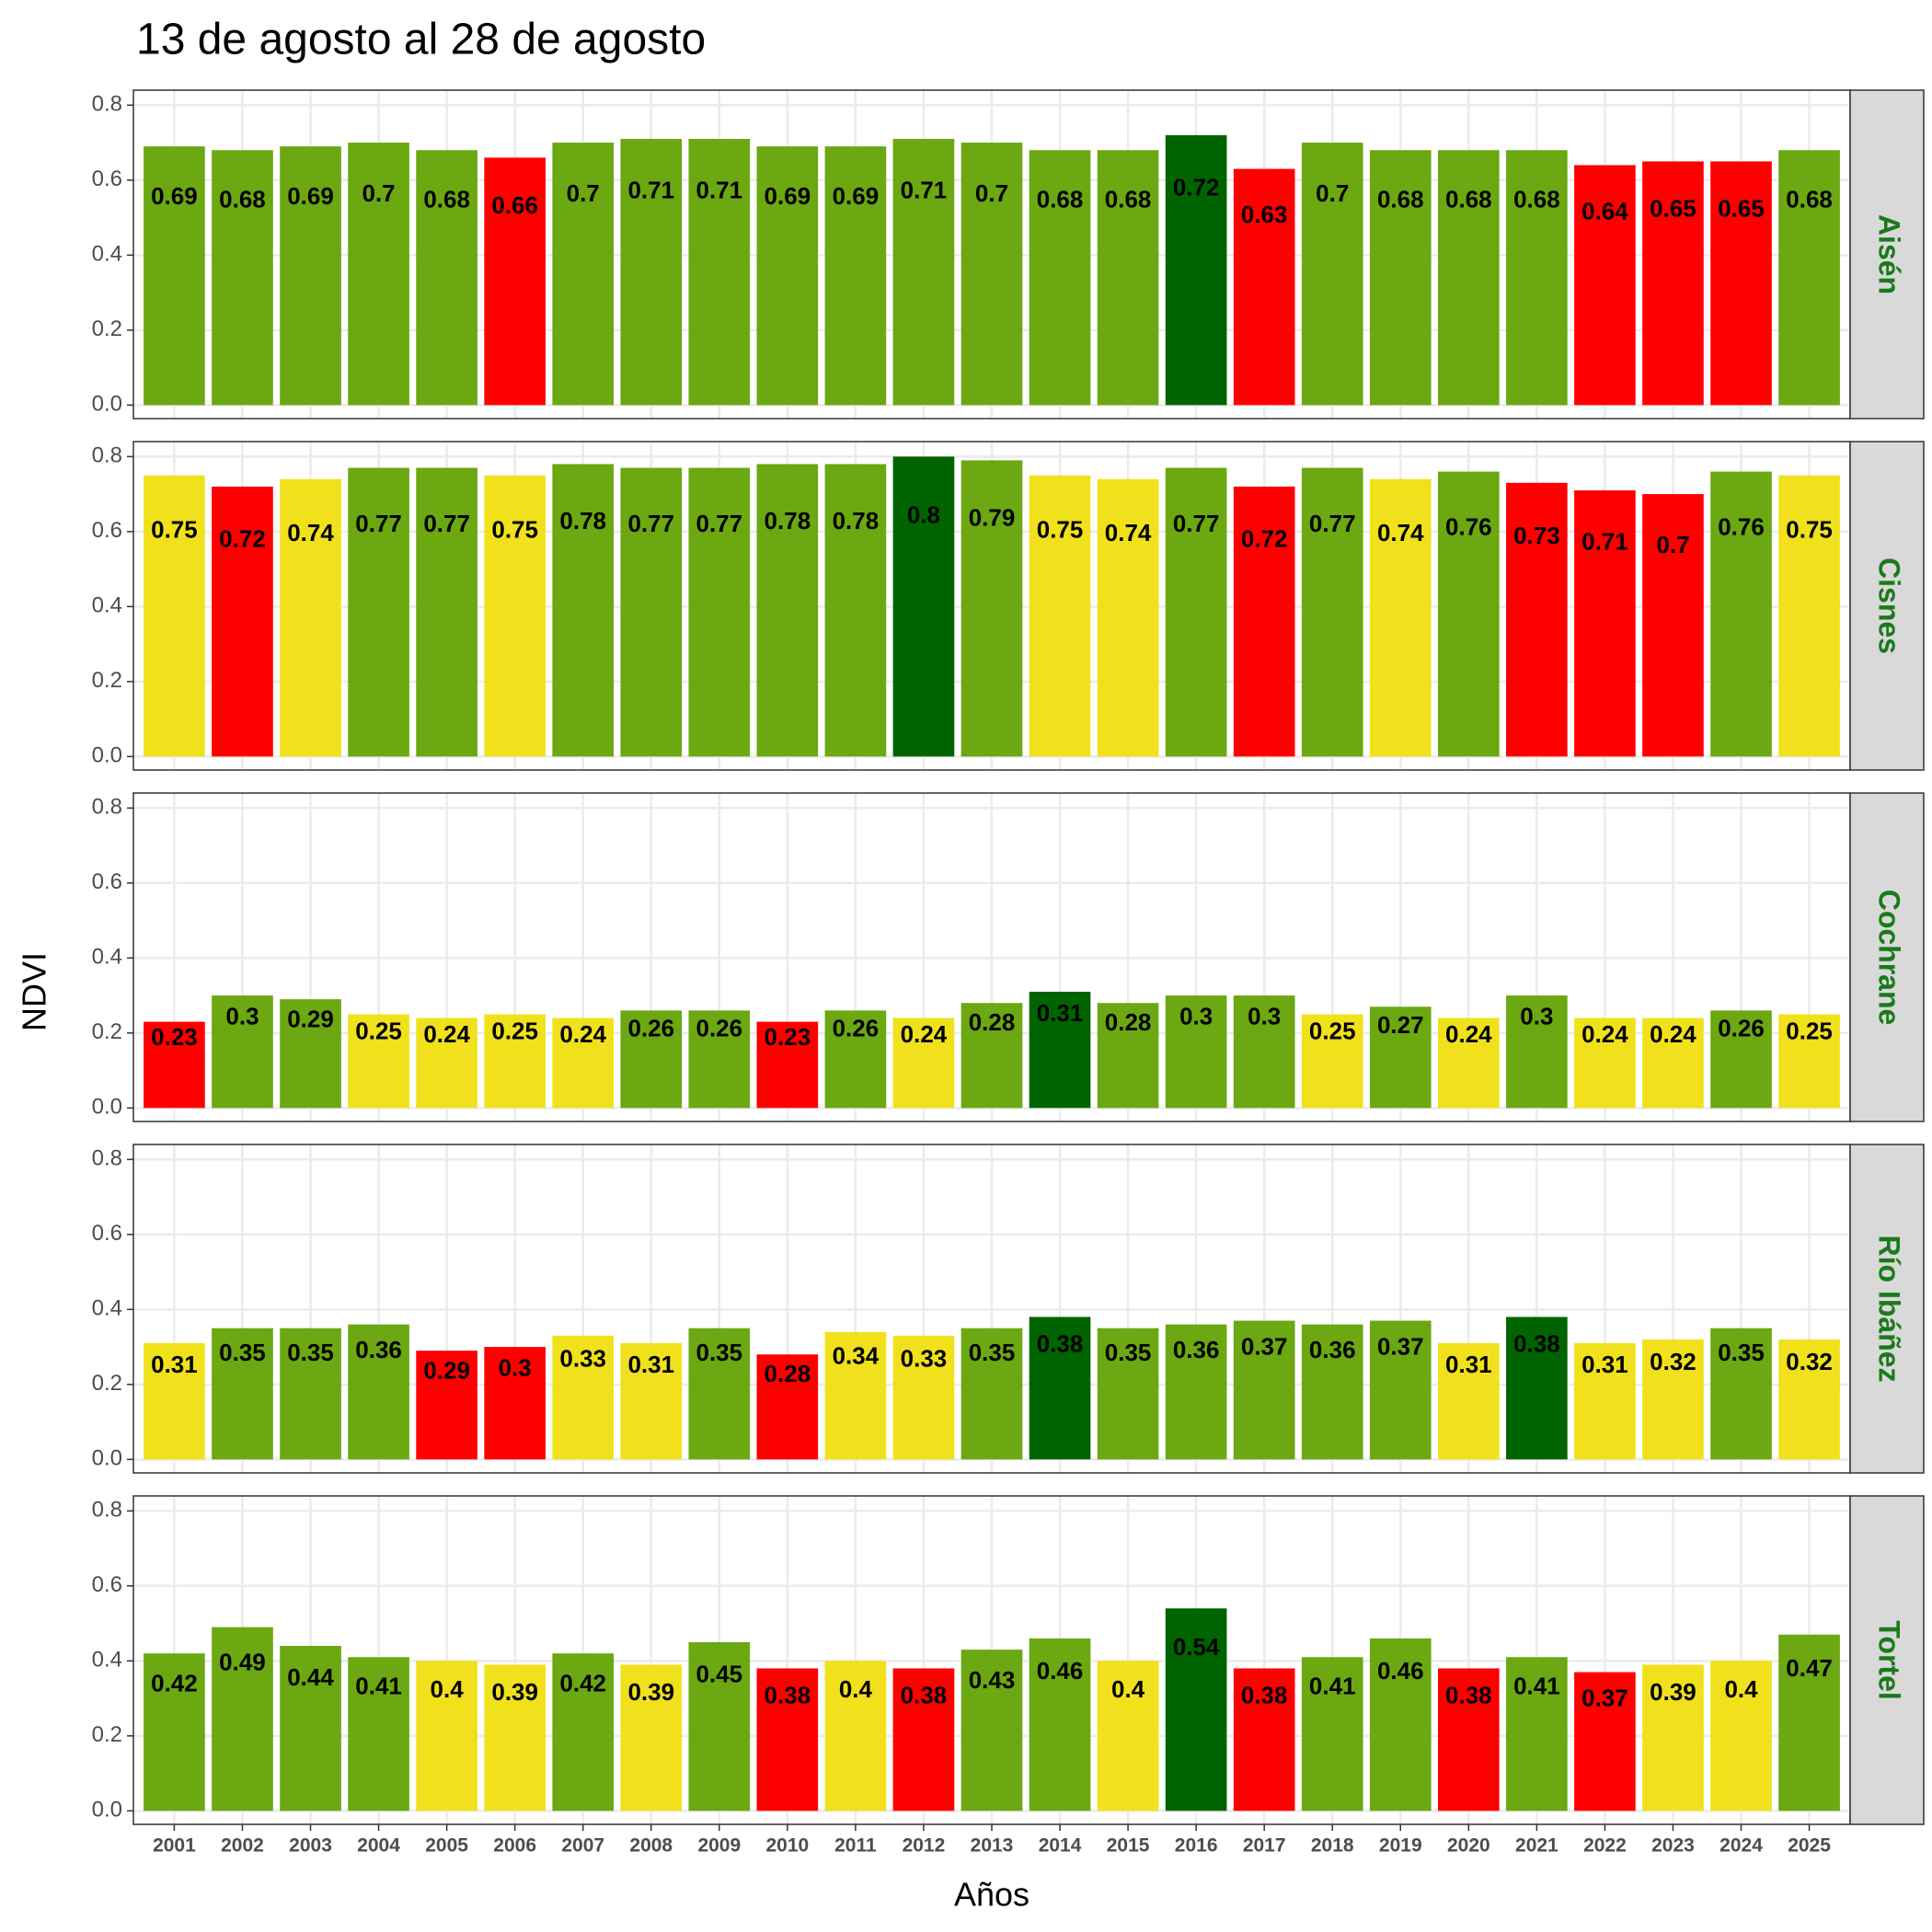 This screenshot has height=1932, width=1932. I want to click on x-tick-label: 2002, so click(242, 1846).